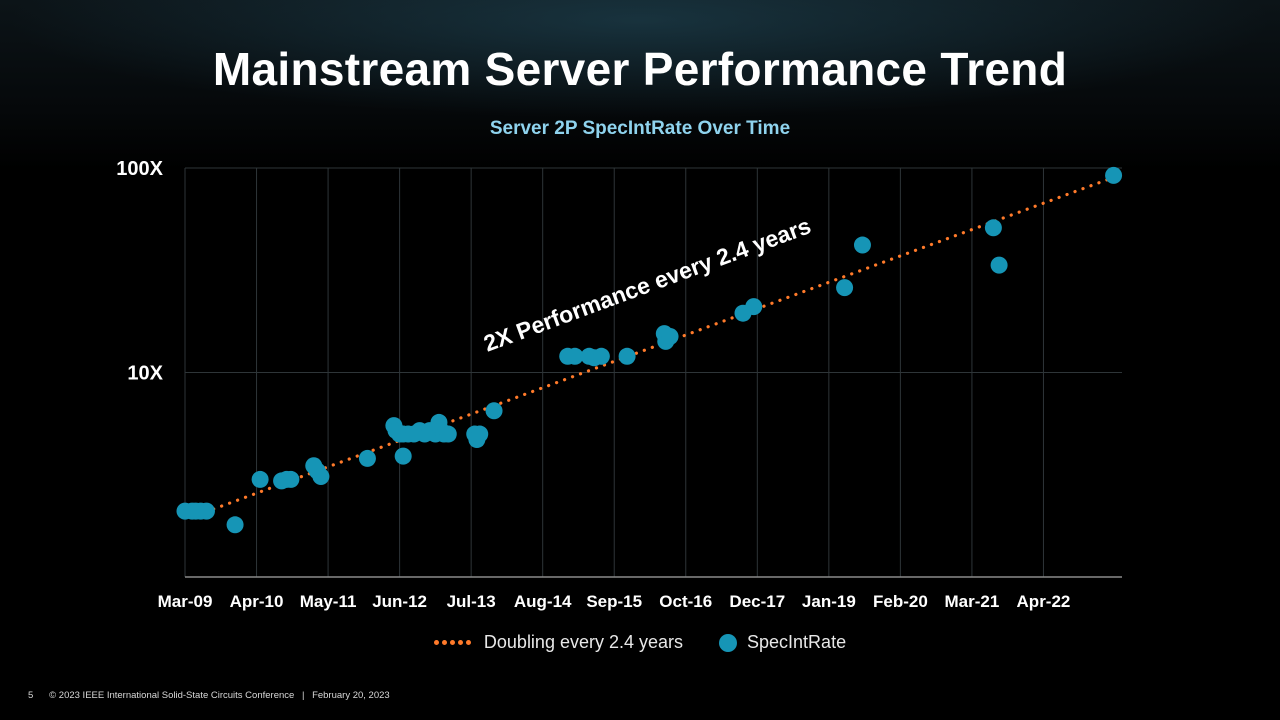 The width and height of the screenshot is (1280, 720). What do you see at coordinates (257, 601) in the screenshot?
I see `x-tick-label: Apr-10` at bounding box center [257, 601].